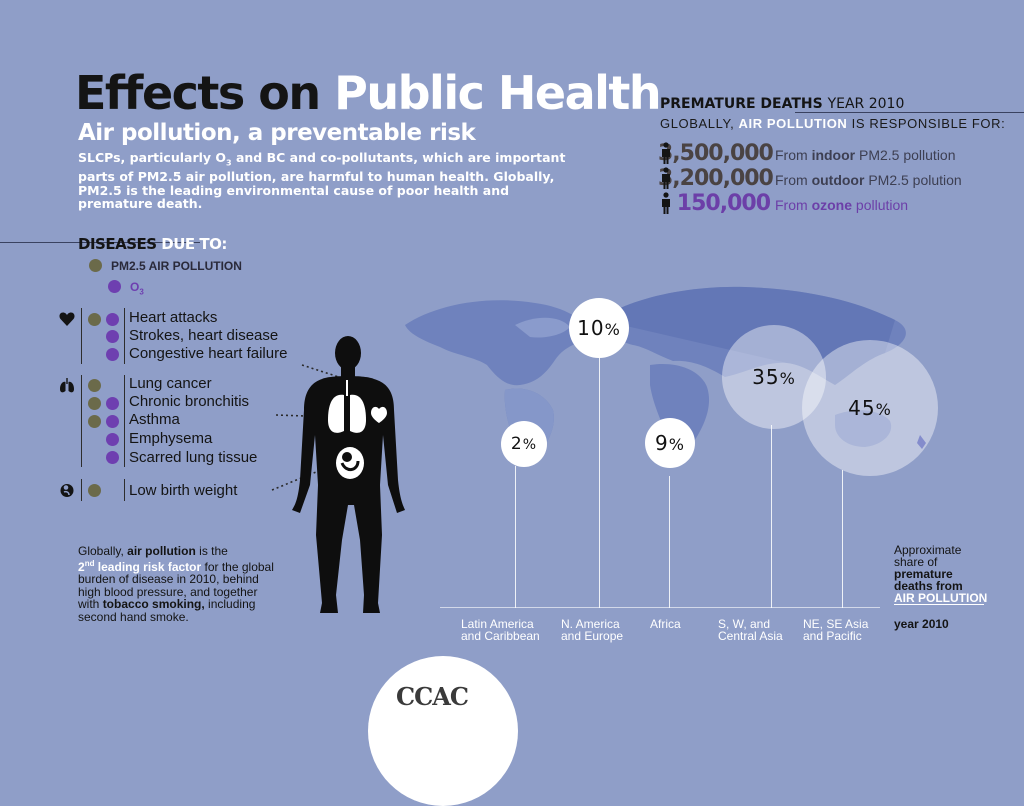  I want to click on page-subtitle: Air pollution, a preventable risk, so click(277, 133).